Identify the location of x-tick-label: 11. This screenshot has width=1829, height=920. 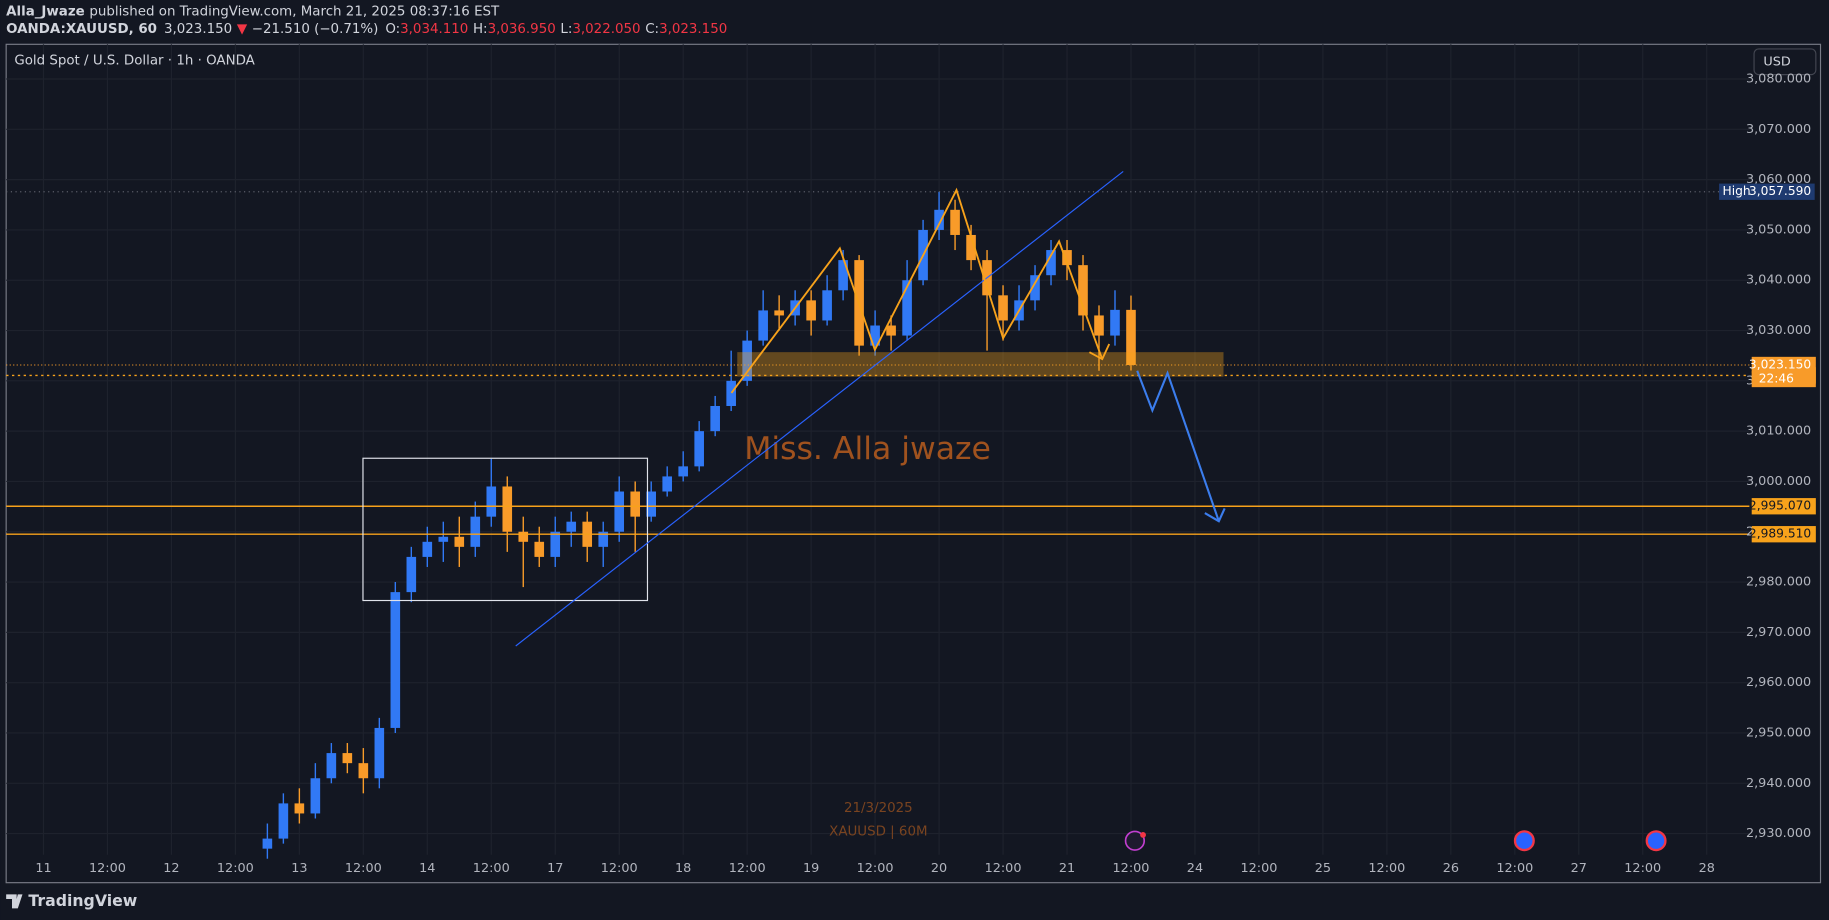
(43, 868).